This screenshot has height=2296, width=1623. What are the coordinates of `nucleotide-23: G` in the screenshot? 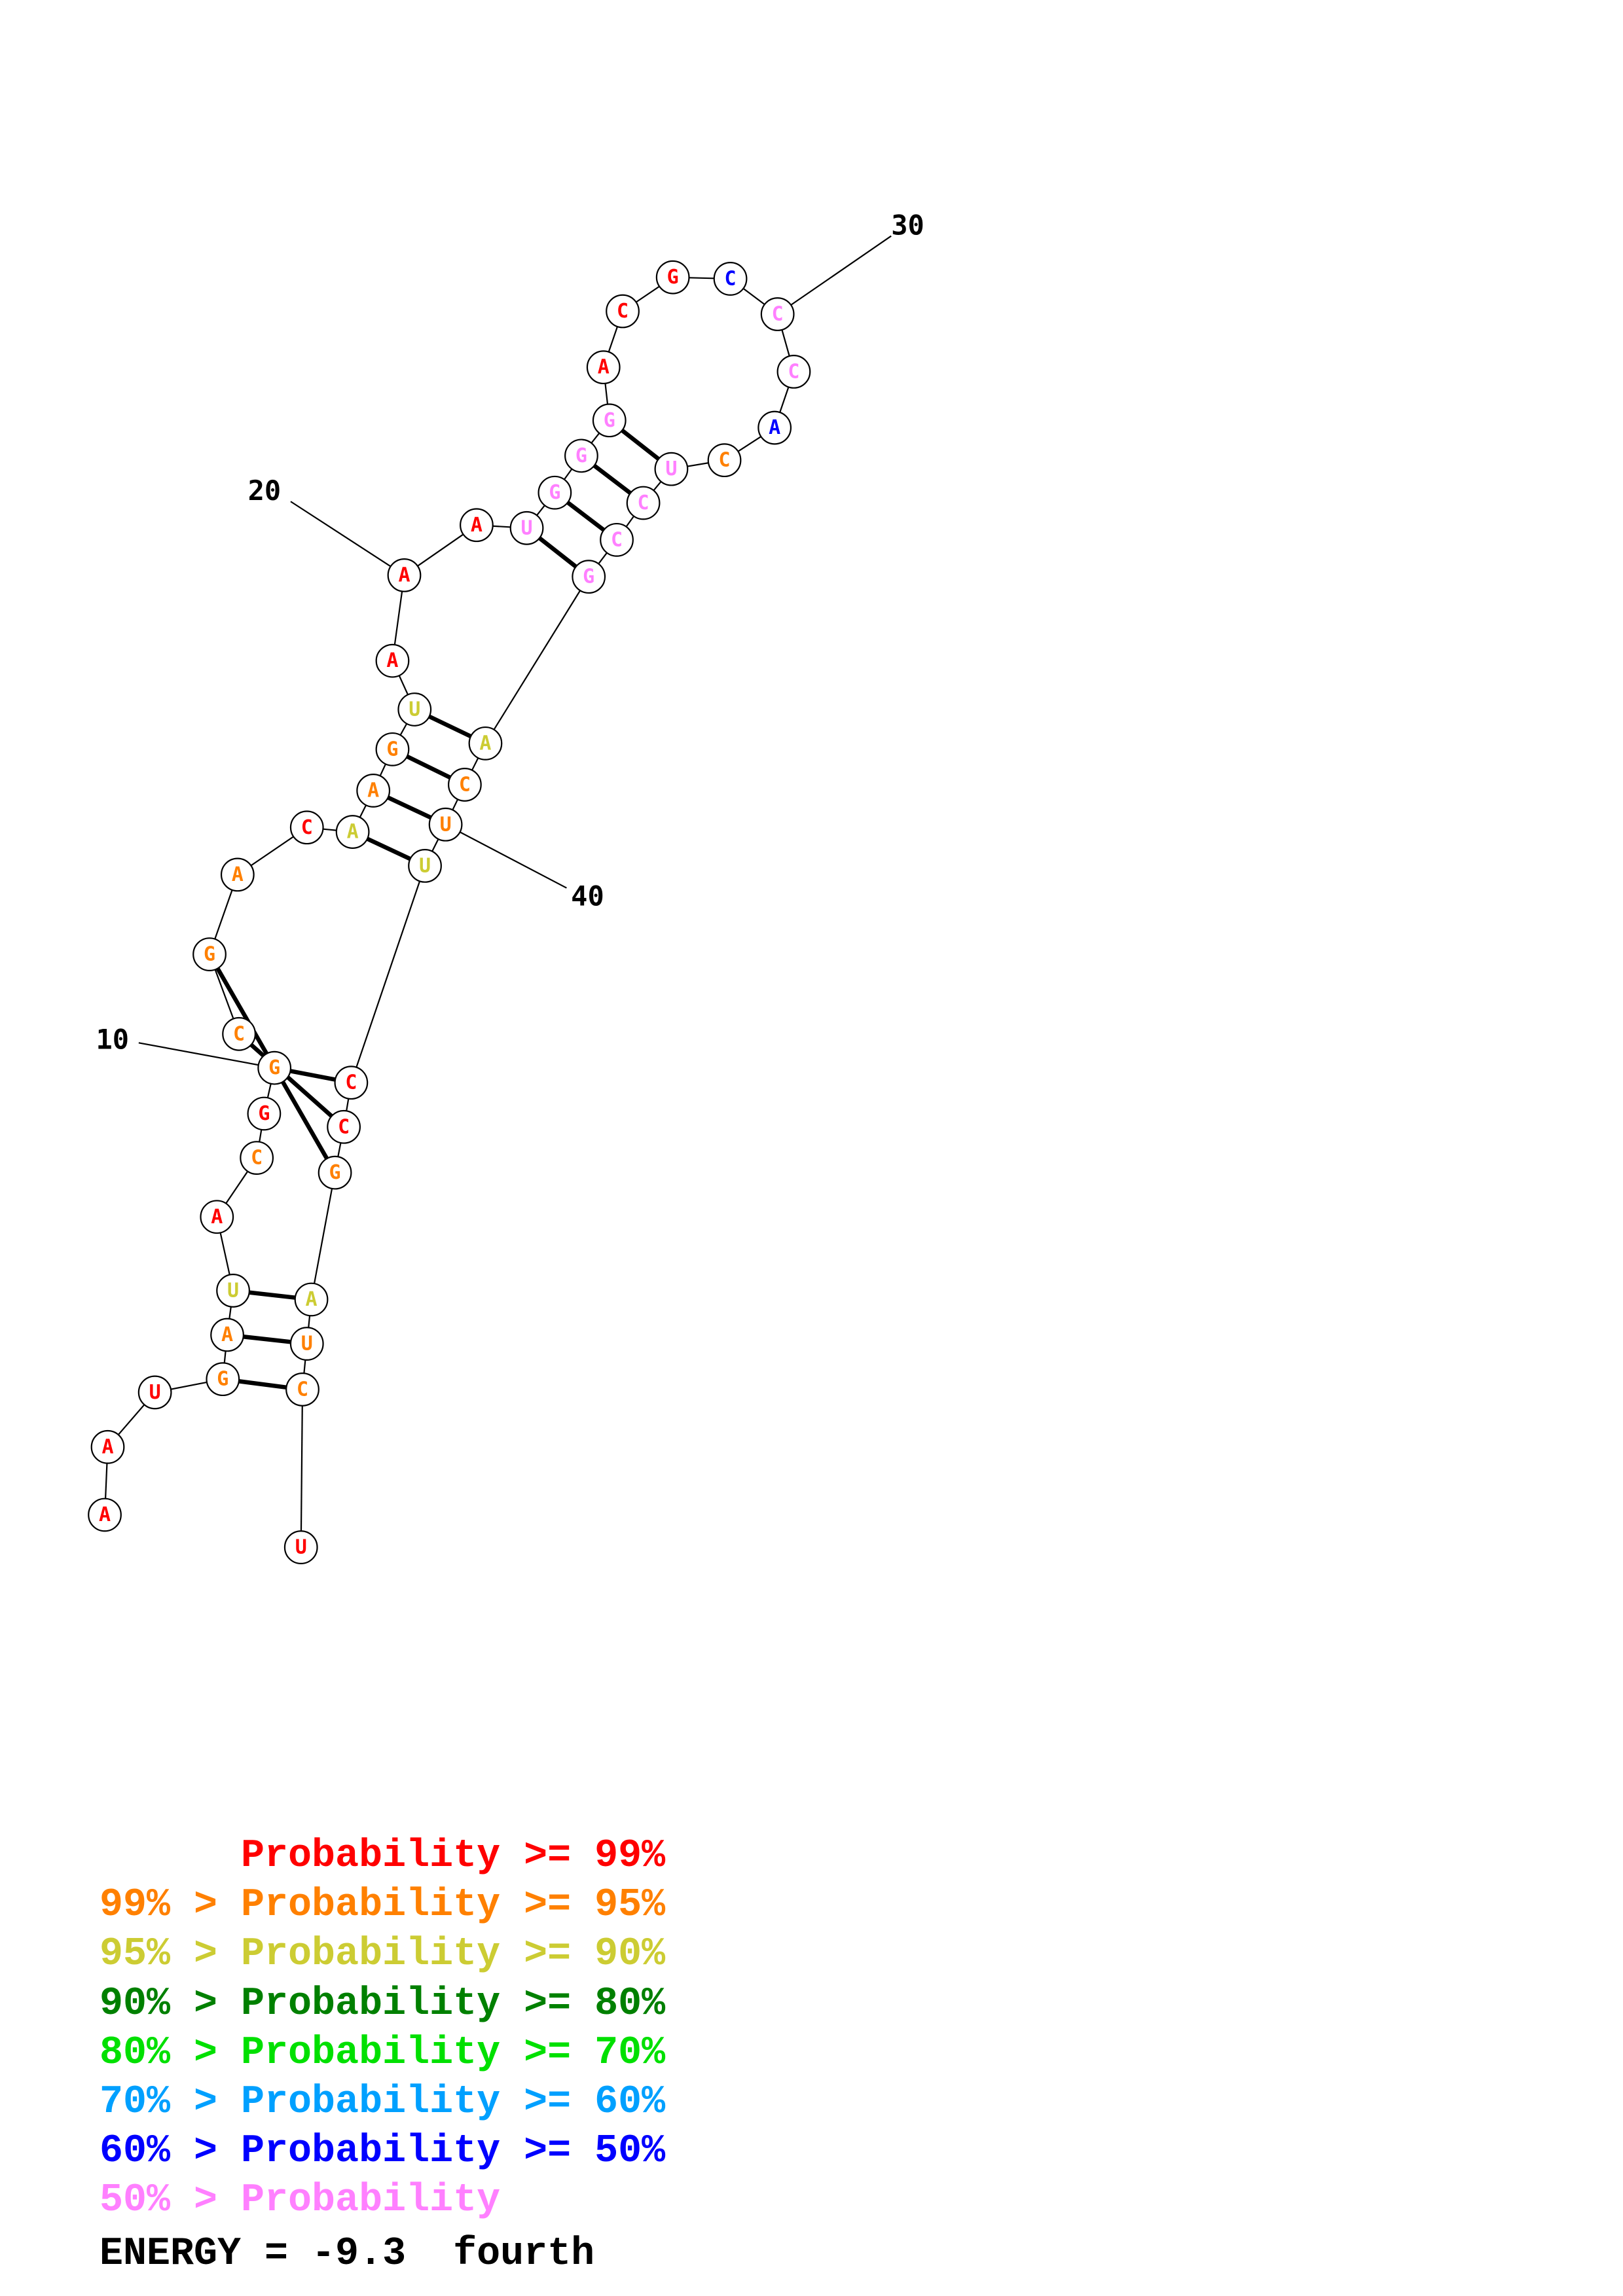 It's located at (555, 492).